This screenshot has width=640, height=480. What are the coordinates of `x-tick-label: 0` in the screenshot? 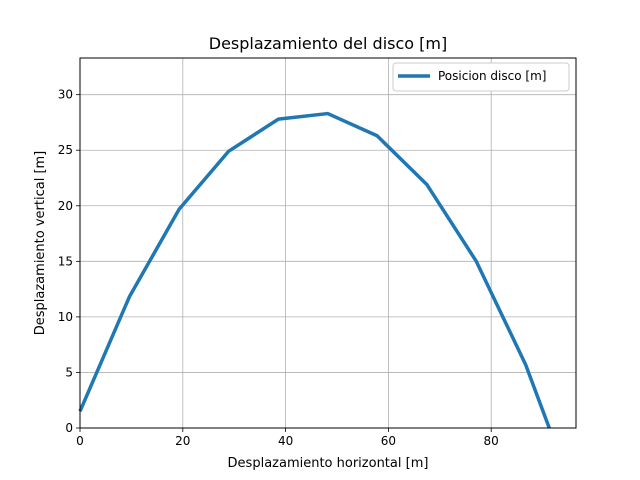 It's located at (80, 441).